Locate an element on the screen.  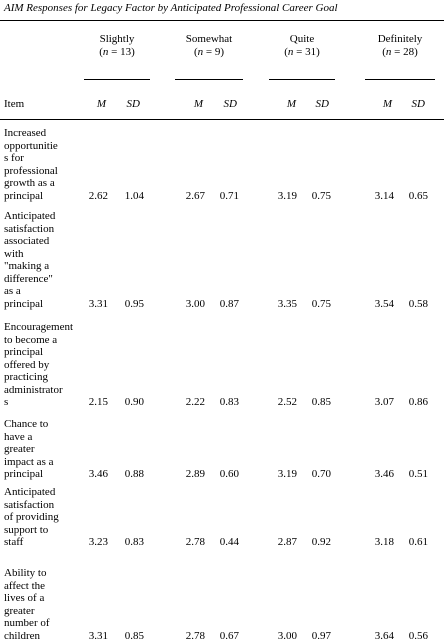
sd-value: 0.70 is located at coordinates (315, 474).